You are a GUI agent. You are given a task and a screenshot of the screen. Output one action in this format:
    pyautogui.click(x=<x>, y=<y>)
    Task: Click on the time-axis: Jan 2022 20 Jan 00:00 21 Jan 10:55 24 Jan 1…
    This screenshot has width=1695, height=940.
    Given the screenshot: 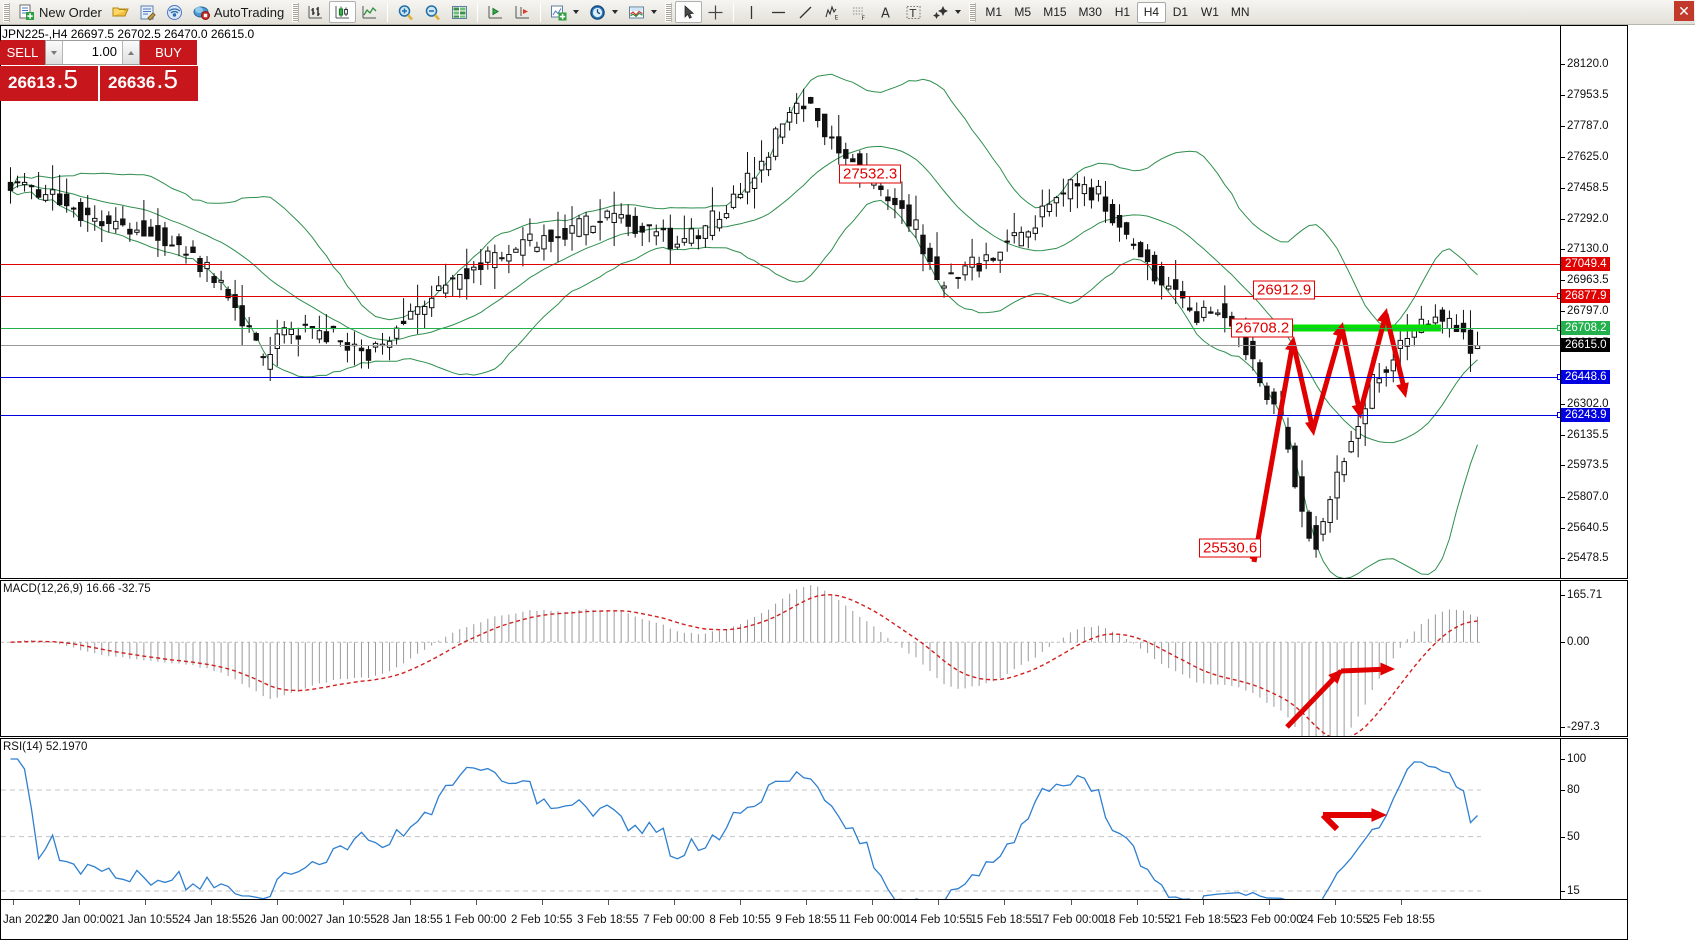 What is the action you would take?
    pyautogui.click(x=814, y=920)
    